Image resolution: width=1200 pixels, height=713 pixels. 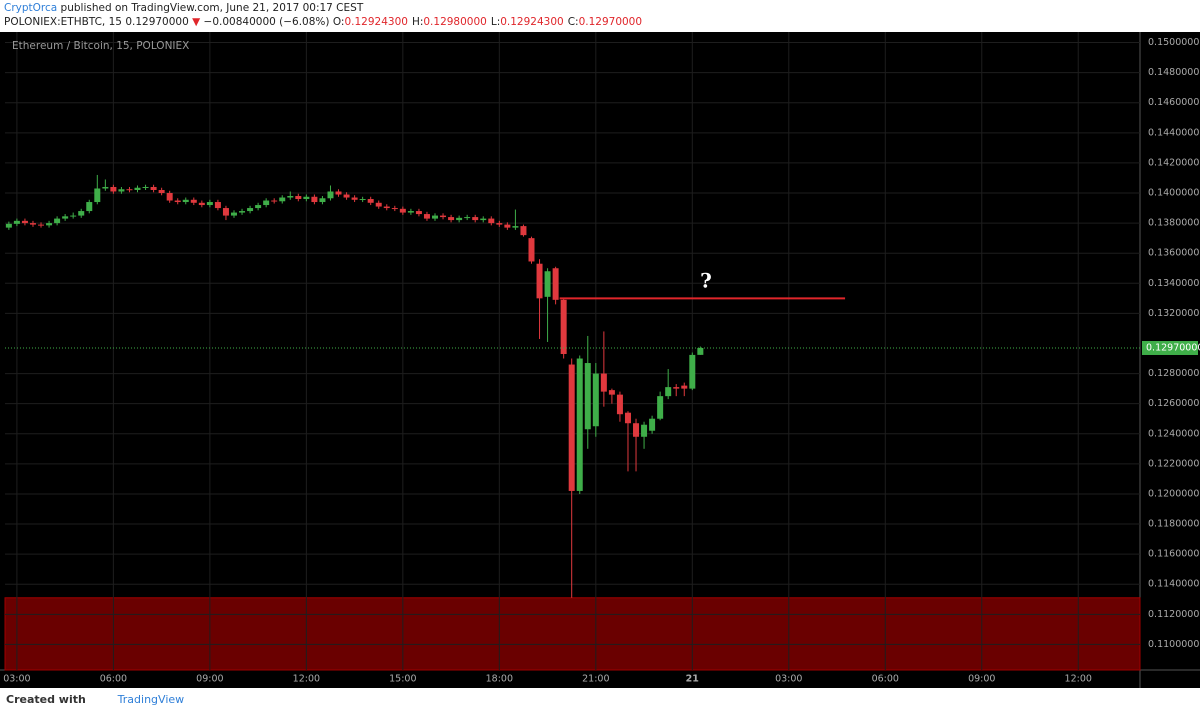 What do you see at coordinates (31, 8) in the screenshot?
I see `author: CryptOrca` at bounding box center [31, 8].